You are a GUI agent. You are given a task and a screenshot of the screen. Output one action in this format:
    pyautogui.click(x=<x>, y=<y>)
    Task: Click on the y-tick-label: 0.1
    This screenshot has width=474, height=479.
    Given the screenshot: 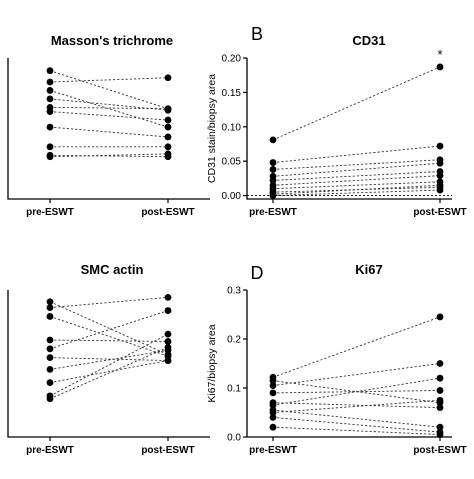 What is the action you would take?
    pyautogui.click(x=234, y=389)
    